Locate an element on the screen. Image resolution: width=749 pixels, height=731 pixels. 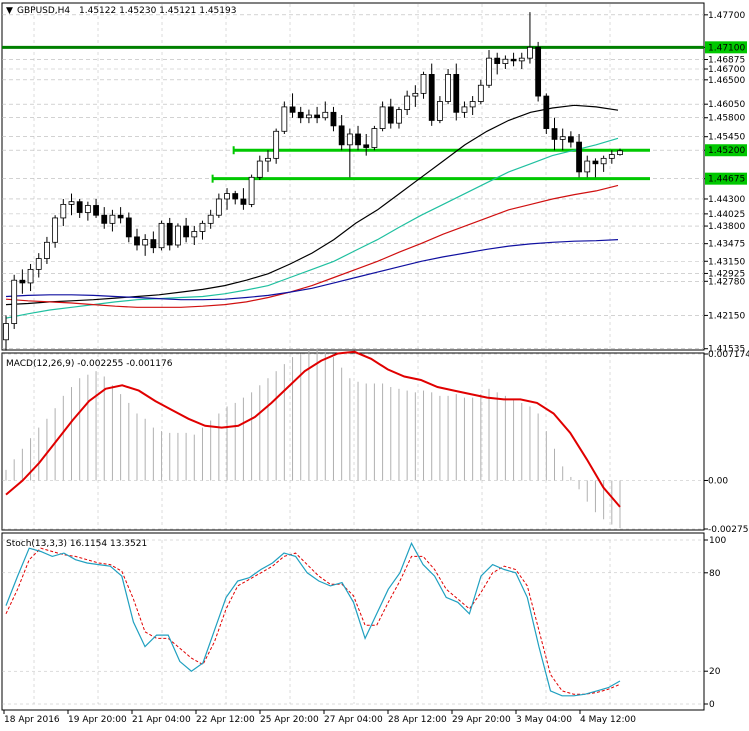
symbol-label: GBPUSD,H4 is located at coordinates (43, 11).